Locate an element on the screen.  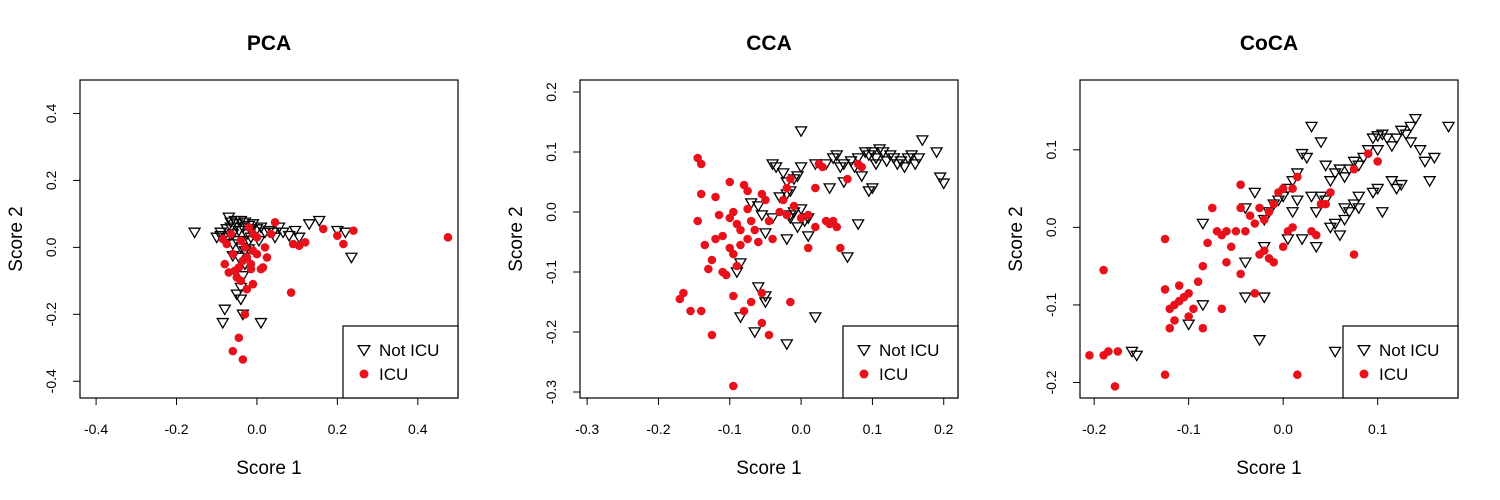
x-tick-label: 0.2 is located at coordinates (338, 429).